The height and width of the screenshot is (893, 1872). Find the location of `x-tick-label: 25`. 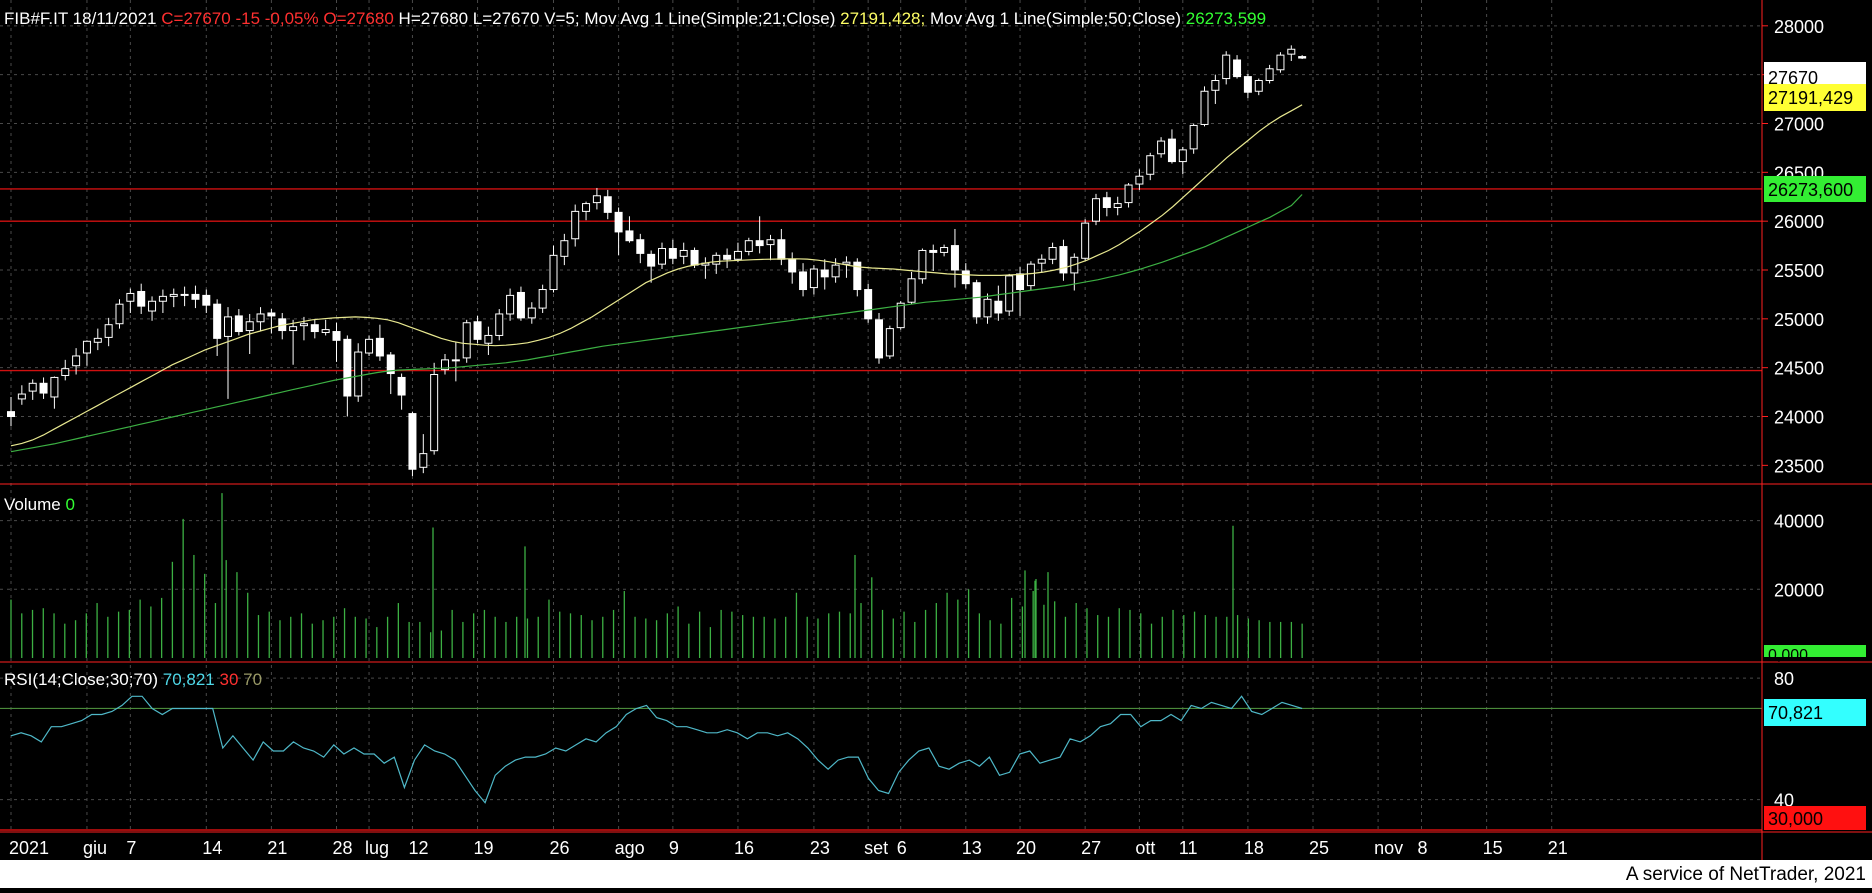

x-tick-label: 25 is located at coordinates (1319, 848).